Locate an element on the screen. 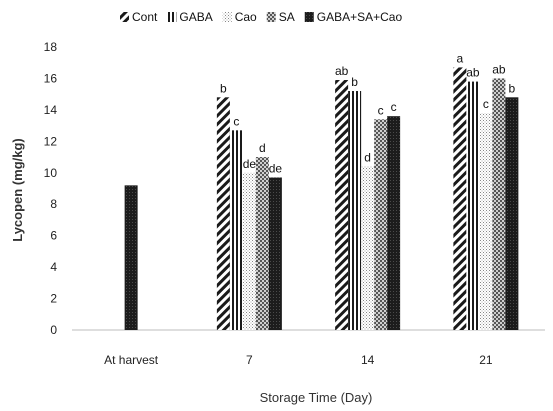  legend-label: GABA is located at coordinates (195, 17).